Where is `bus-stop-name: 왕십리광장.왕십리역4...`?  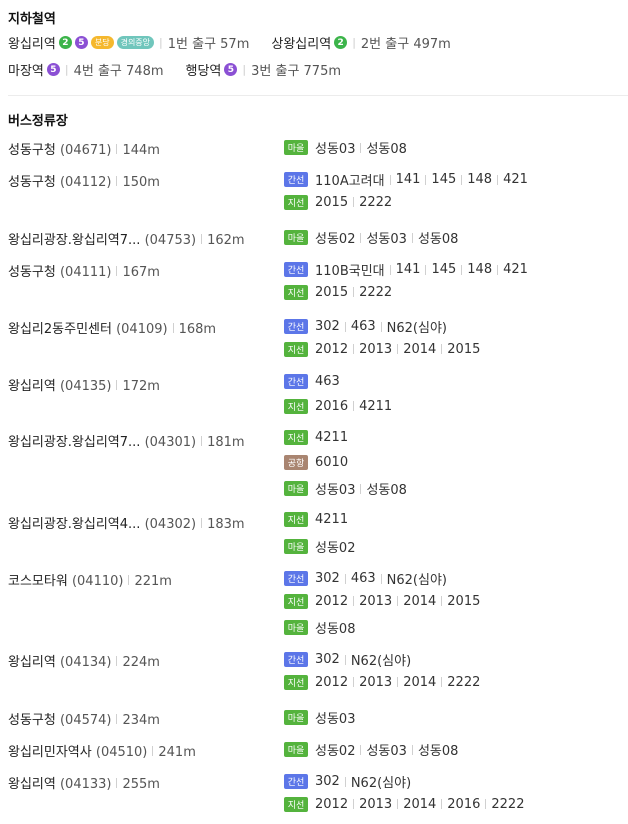 bus-stop-name: 왕십리광장.왕십리역4... is located at coordinates (74, 524).